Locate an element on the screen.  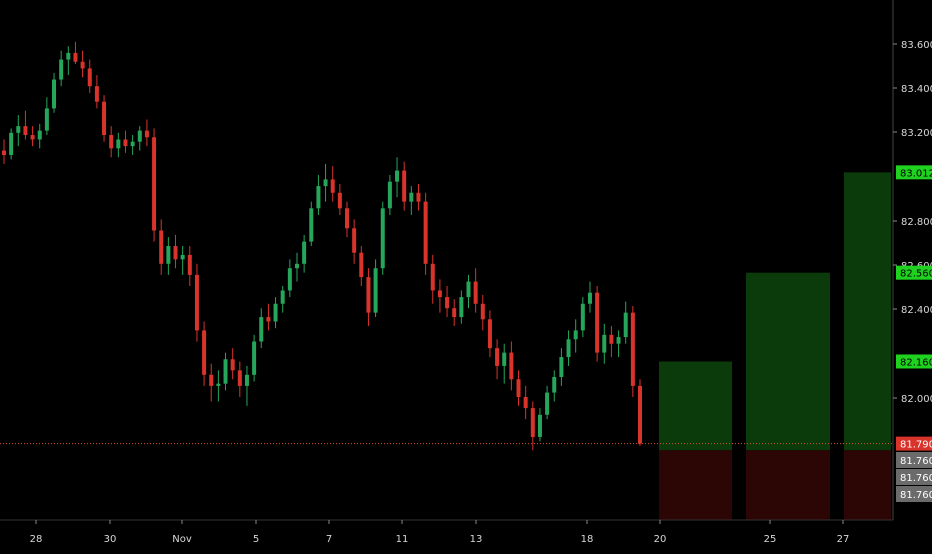
current-price-tag is located at coordinates (914, 443).